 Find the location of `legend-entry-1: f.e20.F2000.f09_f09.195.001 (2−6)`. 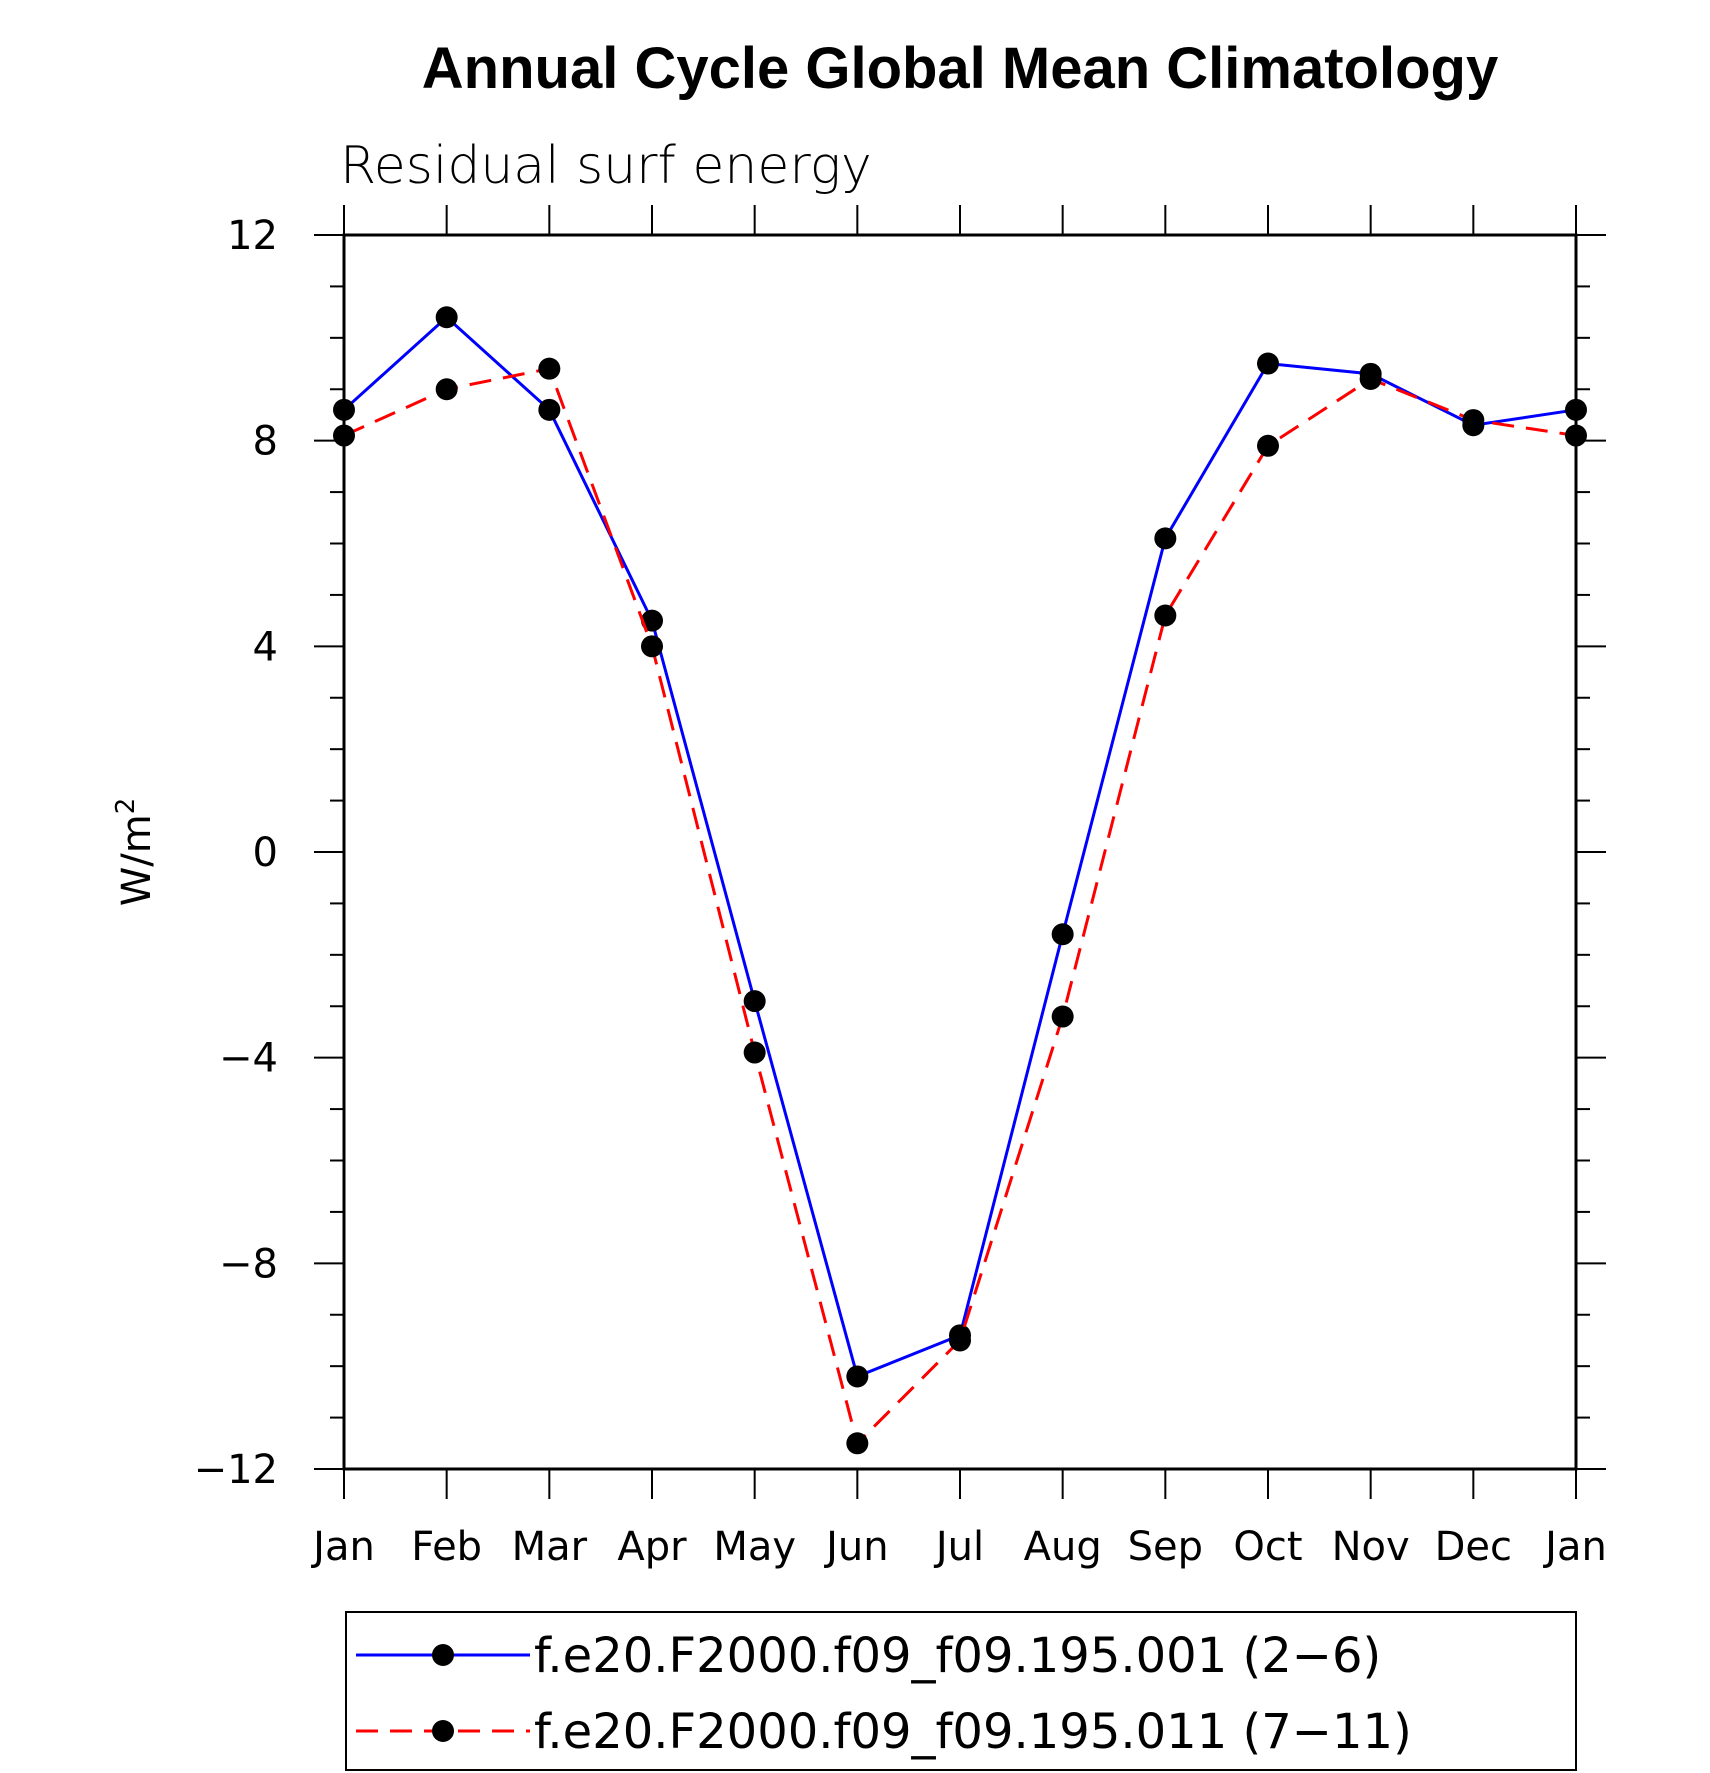

legend-entry-1: f.e20.F2000.f09_f09.195.001 (2−6) is located at coordinates (868, 1656).